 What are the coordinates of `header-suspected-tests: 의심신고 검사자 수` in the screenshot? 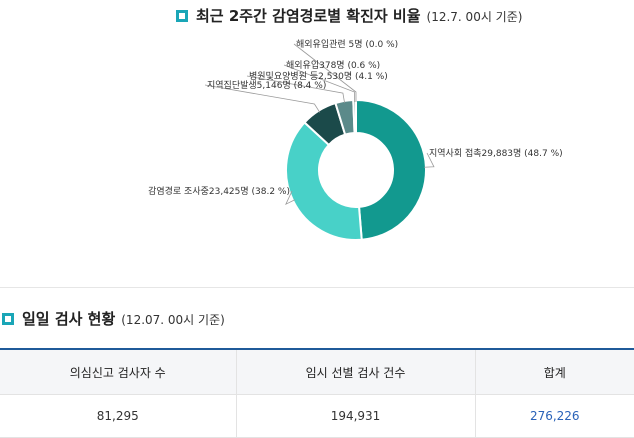 It's located at (118, 372).